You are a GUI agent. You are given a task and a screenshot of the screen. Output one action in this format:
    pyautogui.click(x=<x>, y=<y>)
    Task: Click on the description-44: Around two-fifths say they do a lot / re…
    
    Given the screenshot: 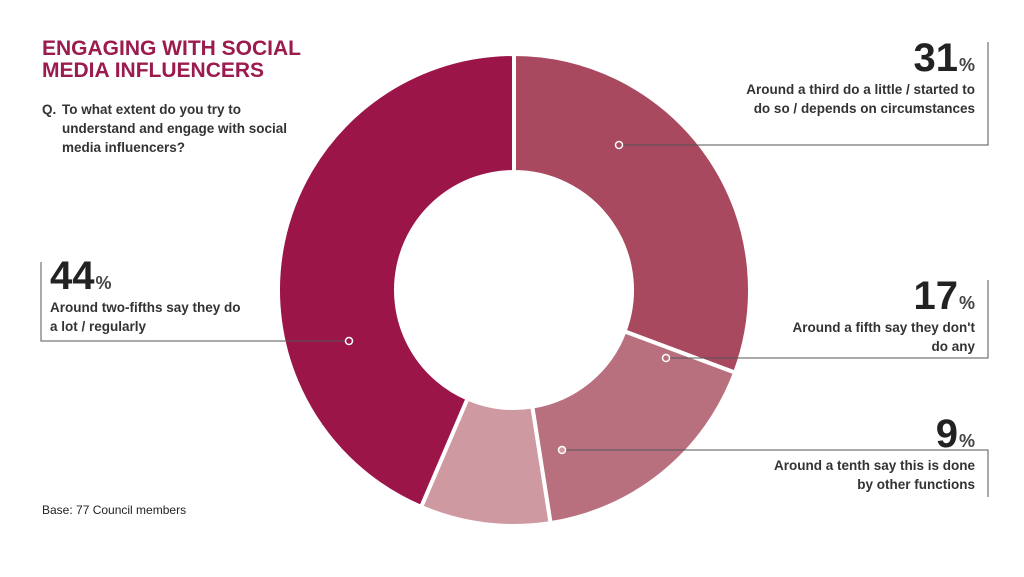 What is the action you would take?
    pyautogui.click(x=145, y=317)
    